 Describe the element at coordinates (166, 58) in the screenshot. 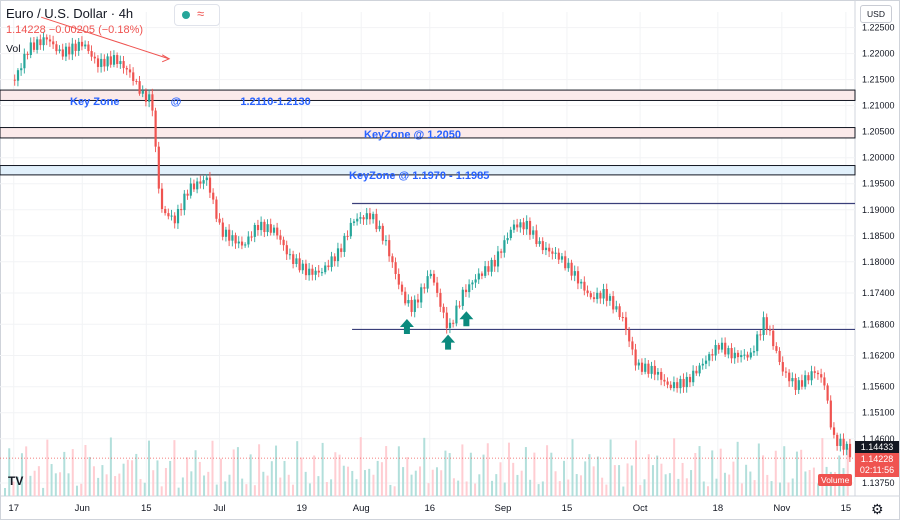

I see `trendline-arrowhead` at that location.